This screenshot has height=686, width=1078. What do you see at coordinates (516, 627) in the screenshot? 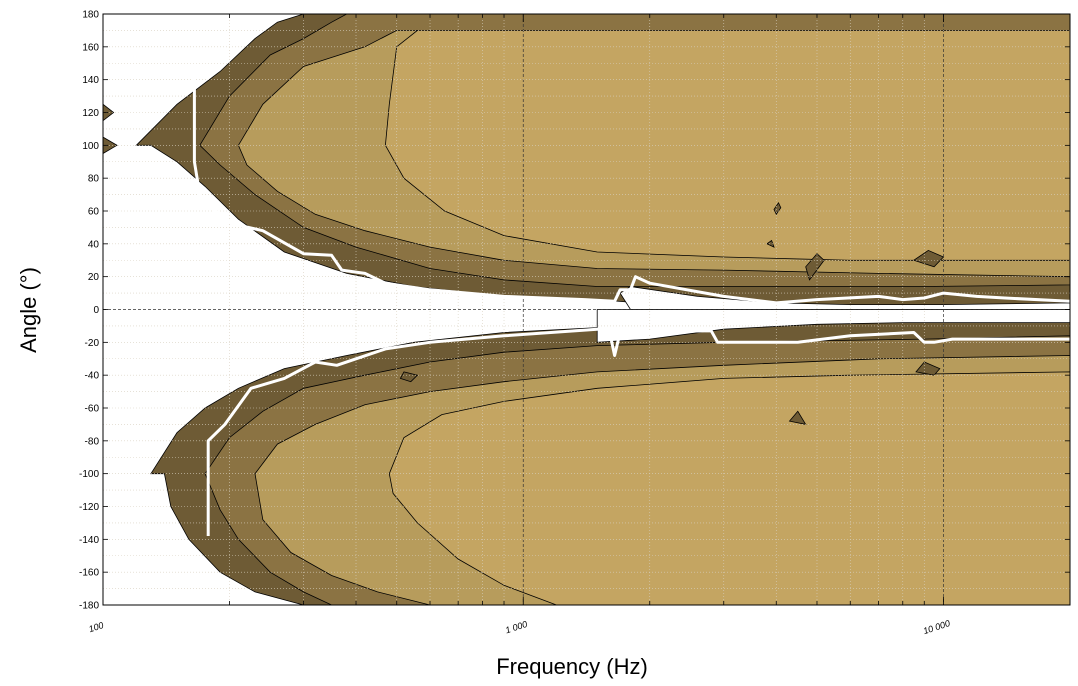
I see `x-tick-label: 1 000` at bounding box center [516, 627].